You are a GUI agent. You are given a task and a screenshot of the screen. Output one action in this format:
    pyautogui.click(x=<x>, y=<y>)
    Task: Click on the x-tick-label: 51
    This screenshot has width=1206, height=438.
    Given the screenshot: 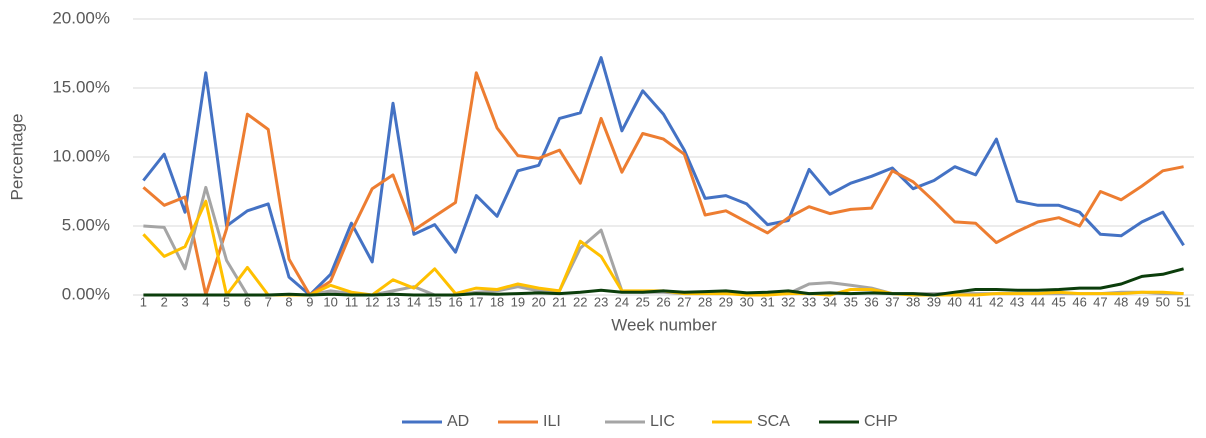 What is the action you would take?
    pyautogui.click(x=1183, y=301)
    